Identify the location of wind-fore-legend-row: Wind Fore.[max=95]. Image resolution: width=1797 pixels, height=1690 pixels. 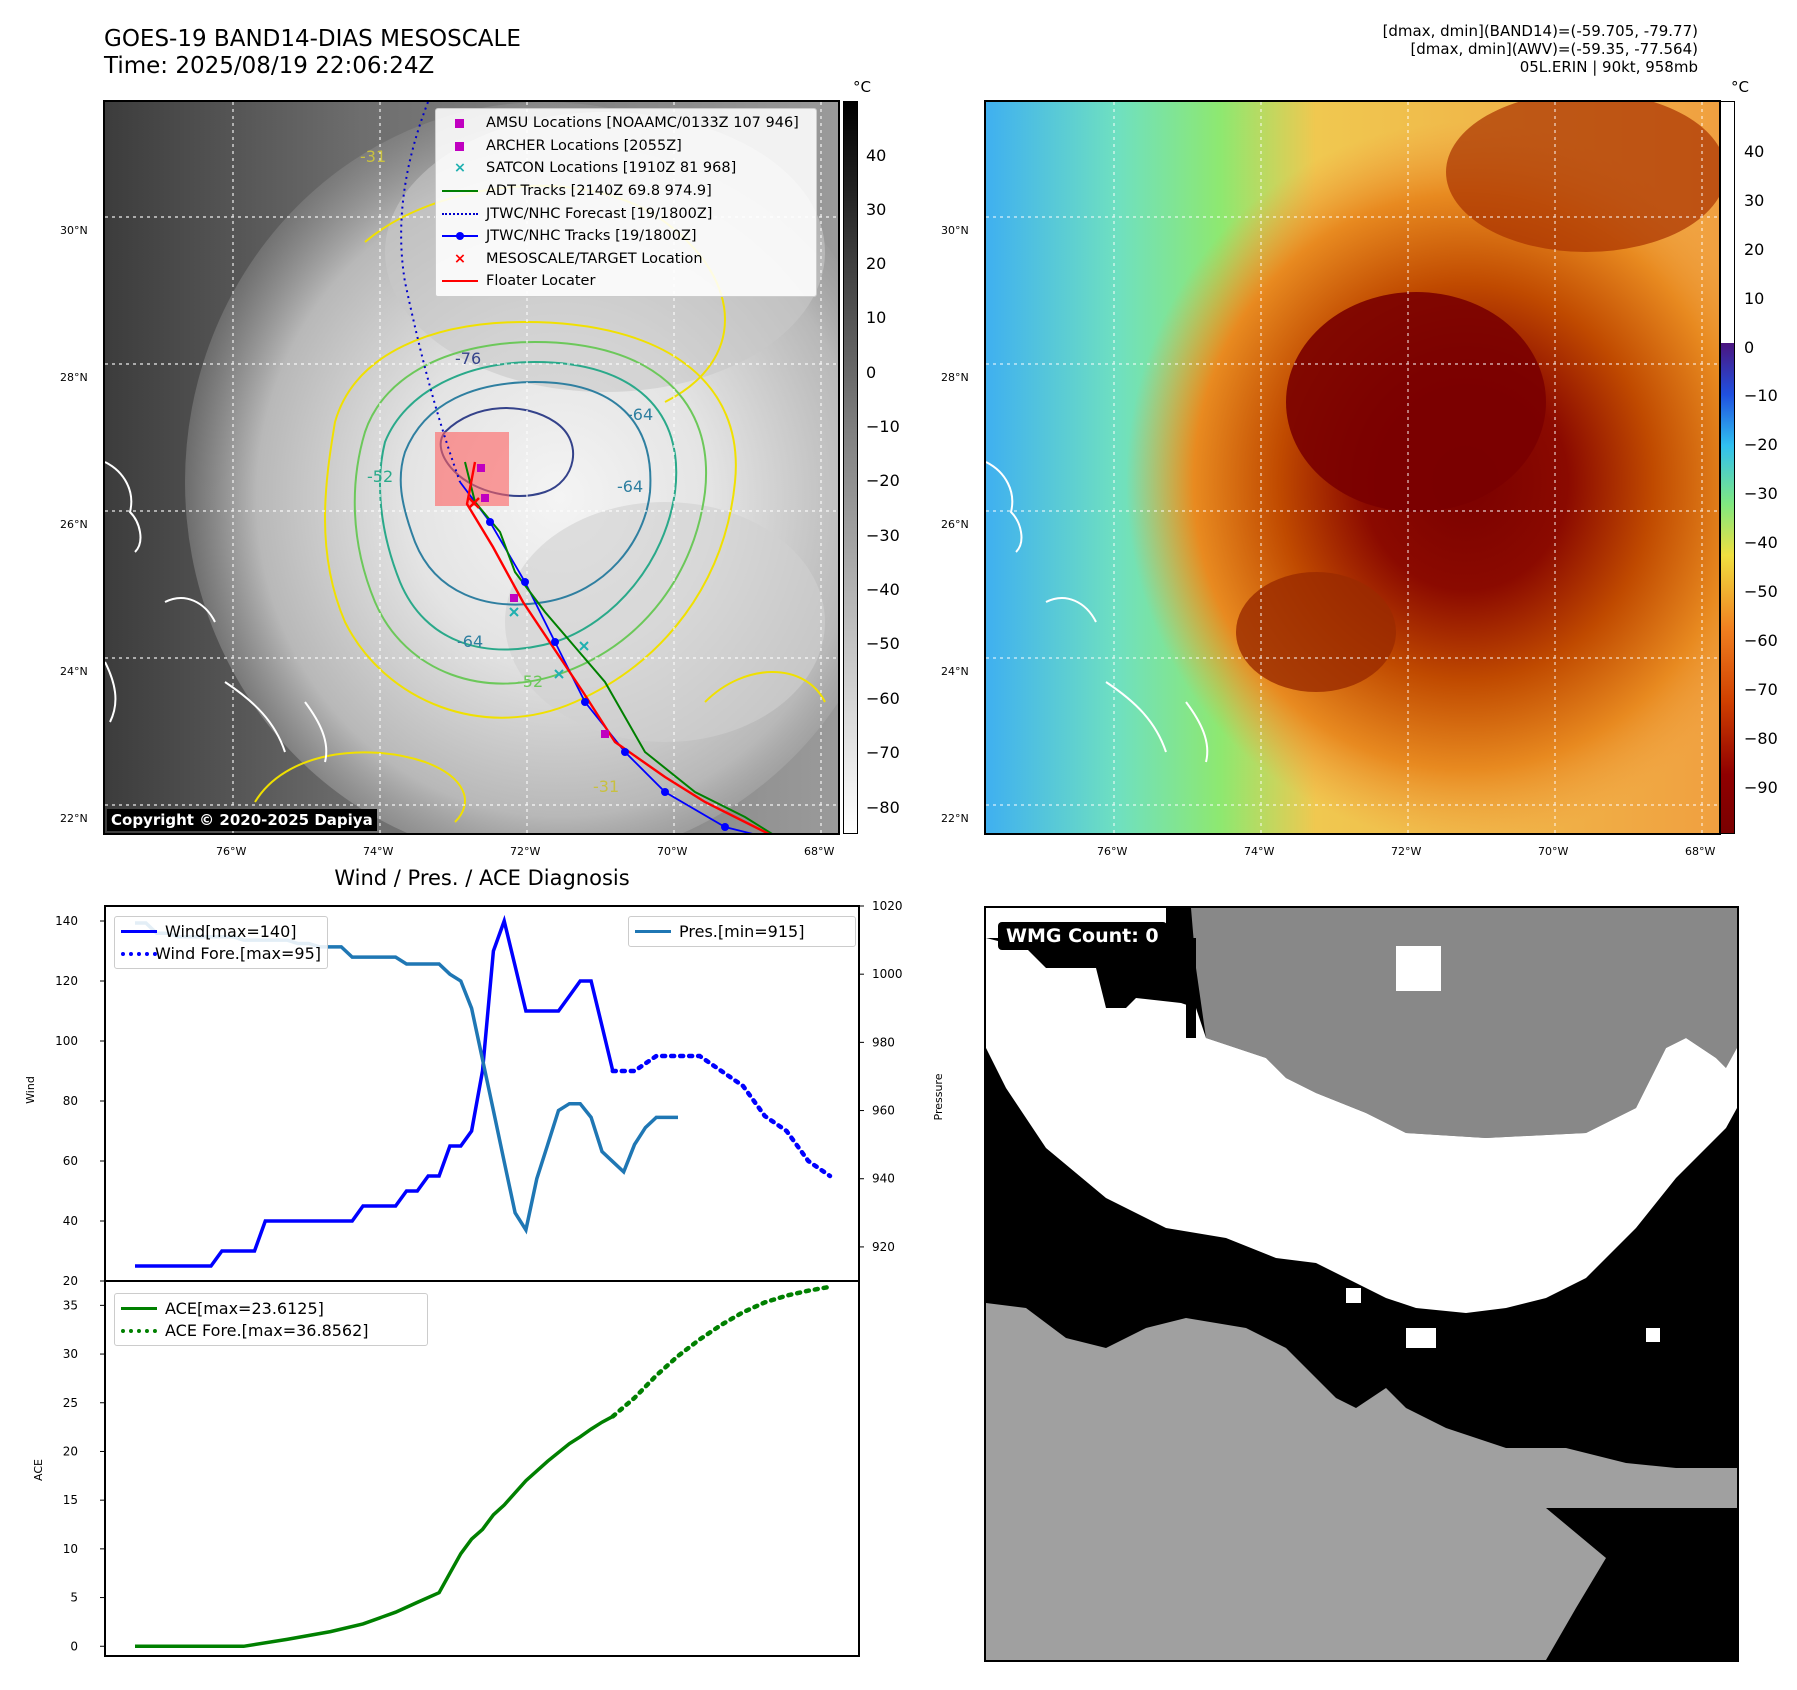
(221, 954).